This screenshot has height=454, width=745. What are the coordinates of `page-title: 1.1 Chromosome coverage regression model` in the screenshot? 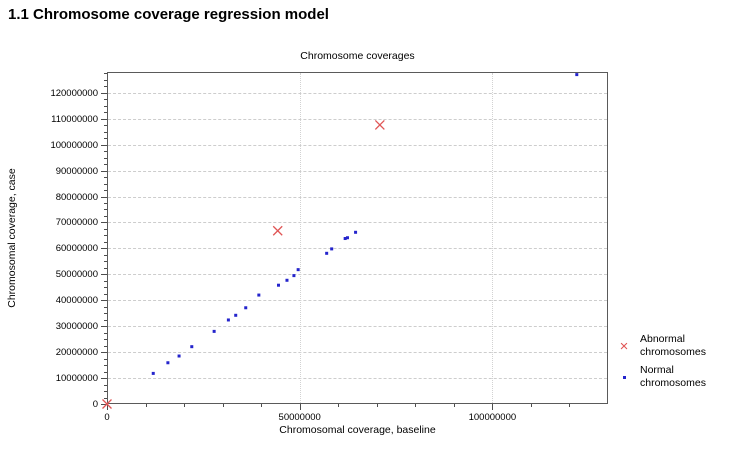 It's located at (168, 14).